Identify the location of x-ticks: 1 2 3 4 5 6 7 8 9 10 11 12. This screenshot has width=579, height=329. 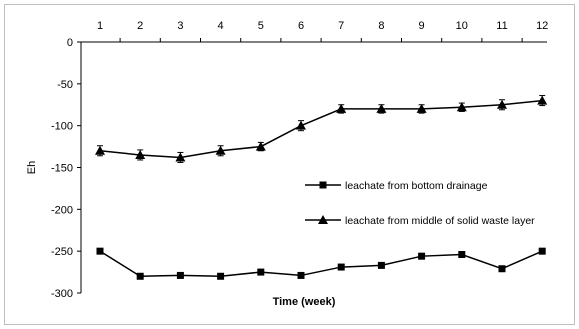
(322, 31).